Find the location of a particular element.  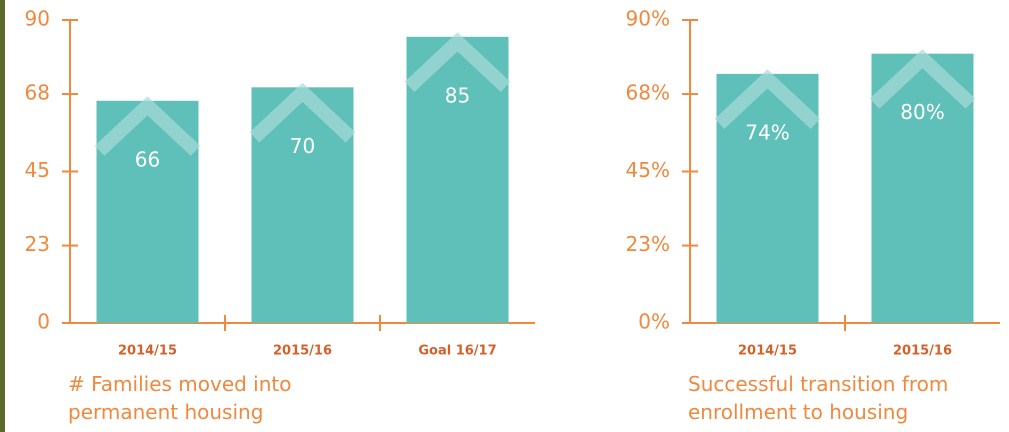

y-tick-label: 90% is located at coordinates (648, 19).